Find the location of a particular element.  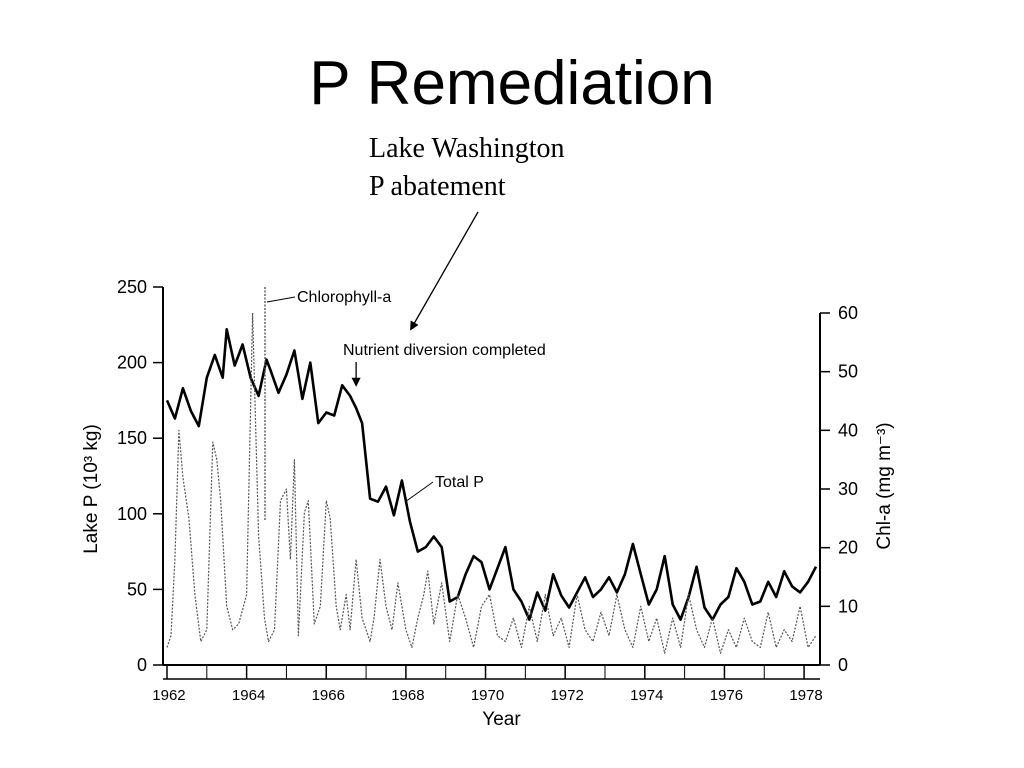

left-tick-label: 150 is located at coordinates (132, 438).